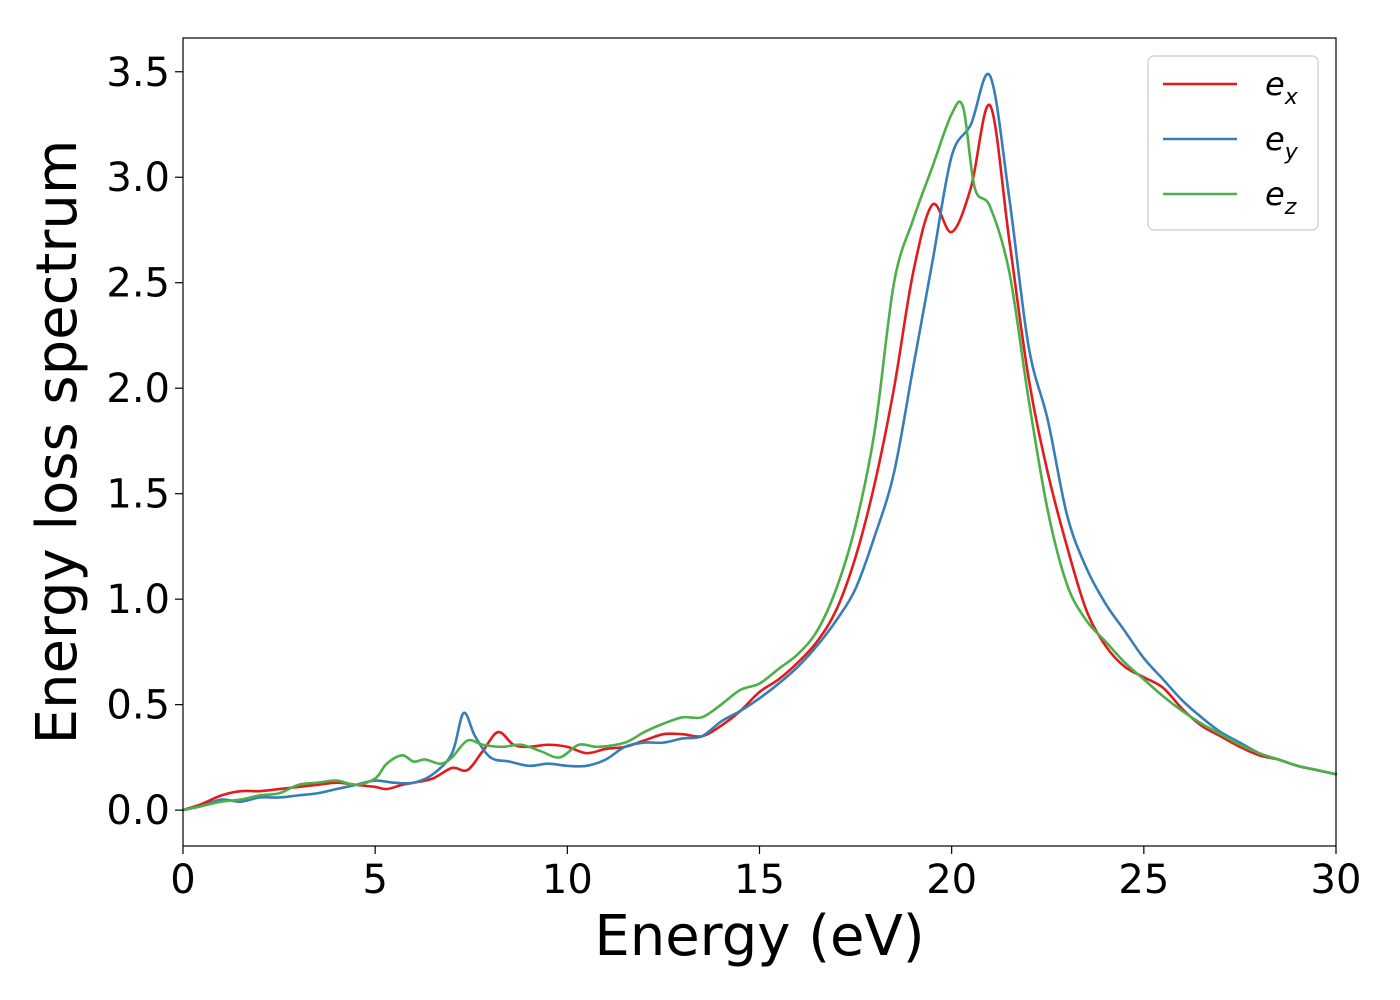  Describe the element at coordinates (374, 880) in the screenshot. I see `x-tick-label: 5` at that location.